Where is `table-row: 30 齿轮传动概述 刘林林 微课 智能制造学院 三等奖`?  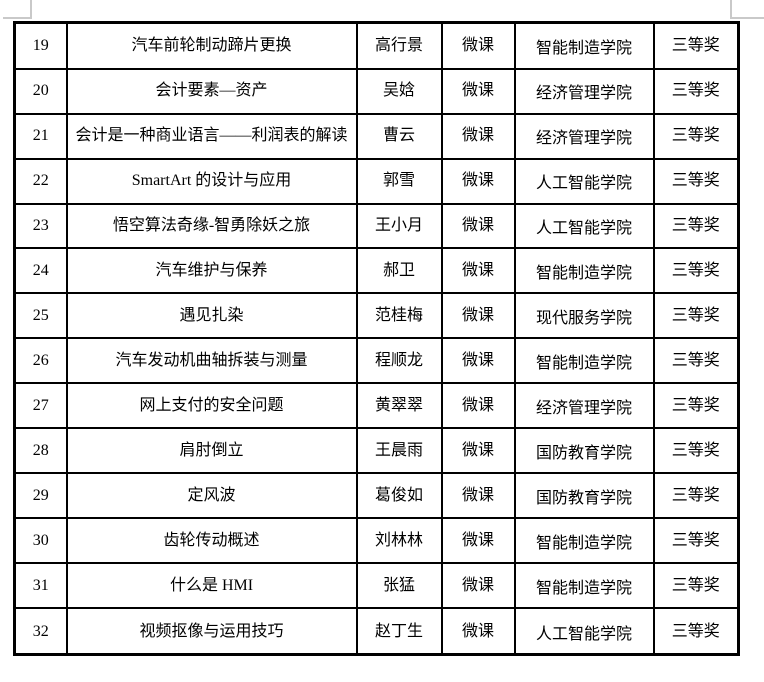
table-row: 30 齿轮传动概述 刘林林 微课 智能制造学院 三等奖 is located at coordinates (376, 541).